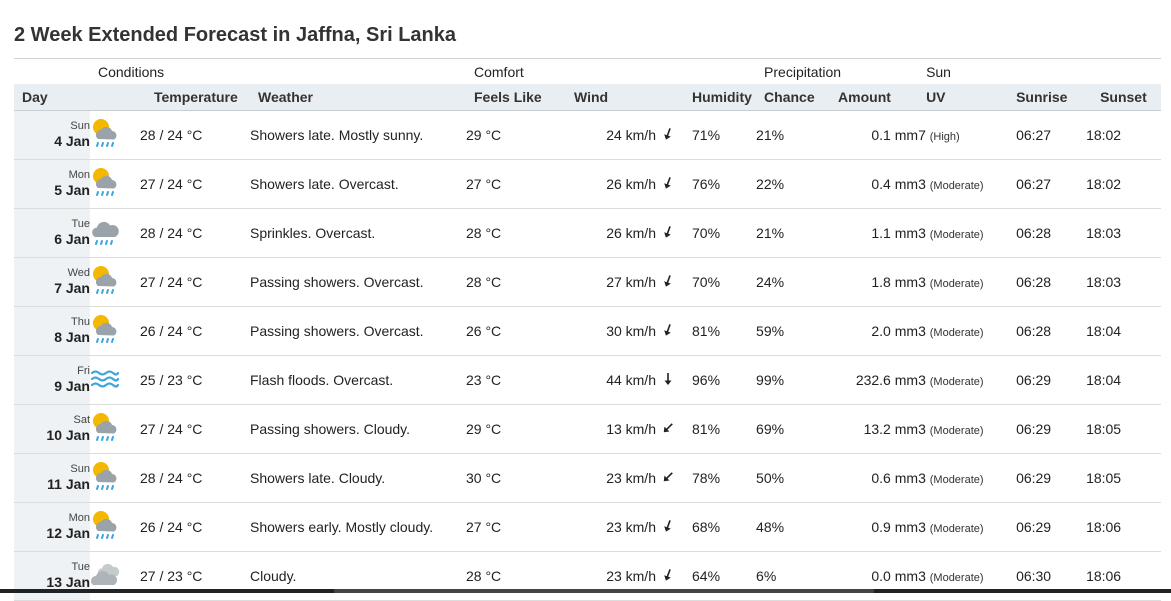 The height and width of the screenshot is (601, 1171). I want to click on precip-chance: 59%, so click(793, 331).